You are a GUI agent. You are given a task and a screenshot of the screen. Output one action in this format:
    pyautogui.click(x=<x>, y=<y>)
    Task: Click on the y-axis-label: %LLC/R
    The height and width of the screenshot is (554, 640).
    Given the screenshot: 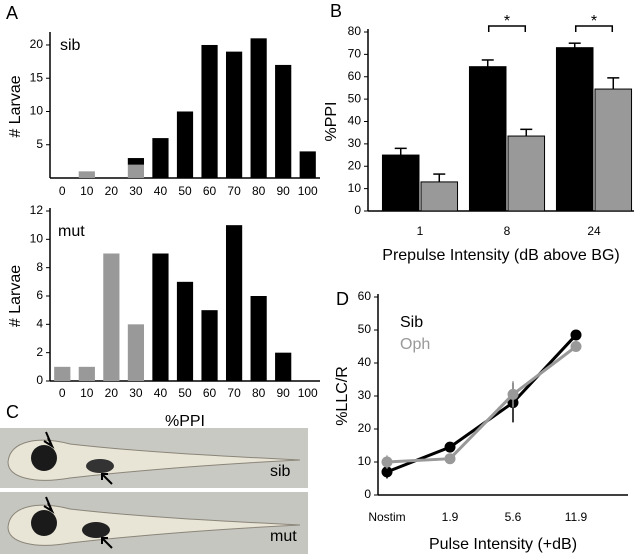 What is the action you would take?
    pyautogui.click(x=342, y=396)
    